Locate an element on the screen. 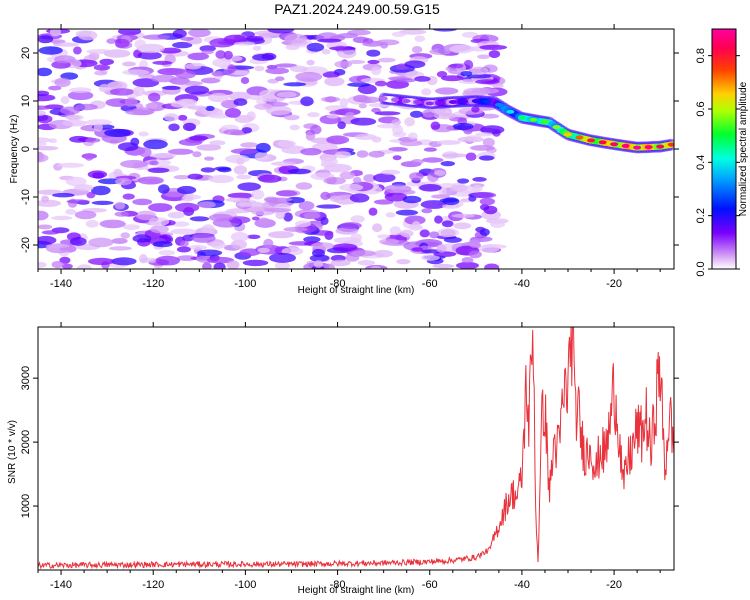  colorbar-tick-label: 0.6 is located at coordinates (701, 108).